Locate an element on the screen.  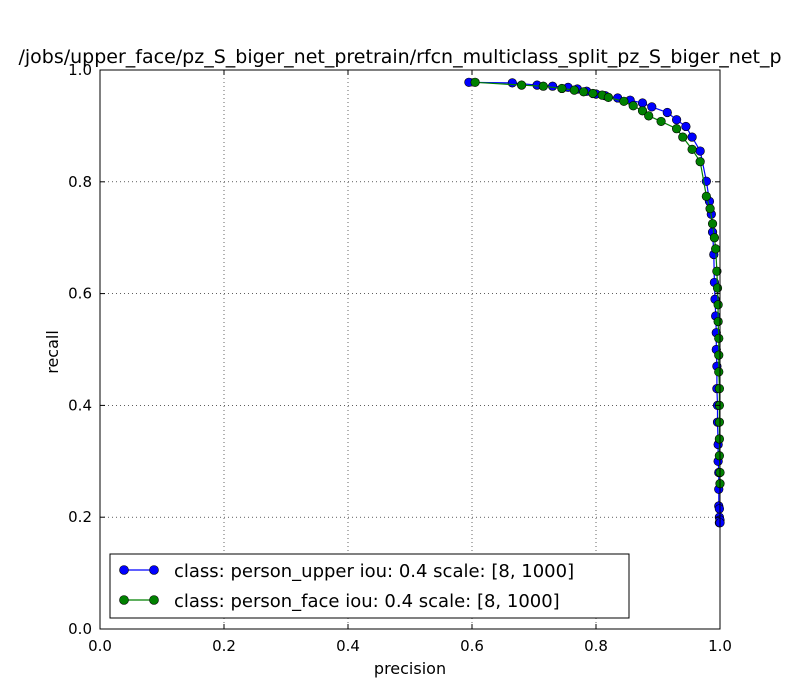
x-tick-label: 0.4 is located at coordinates (348, 646).